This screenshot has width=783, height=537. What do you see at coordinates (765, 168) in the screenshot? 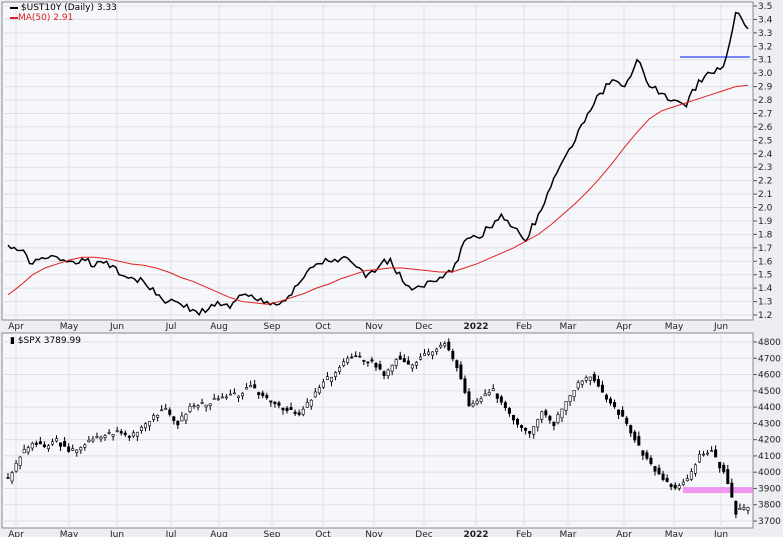
I see `y-tick-label: 2.3` at bounding box center [765, 168].